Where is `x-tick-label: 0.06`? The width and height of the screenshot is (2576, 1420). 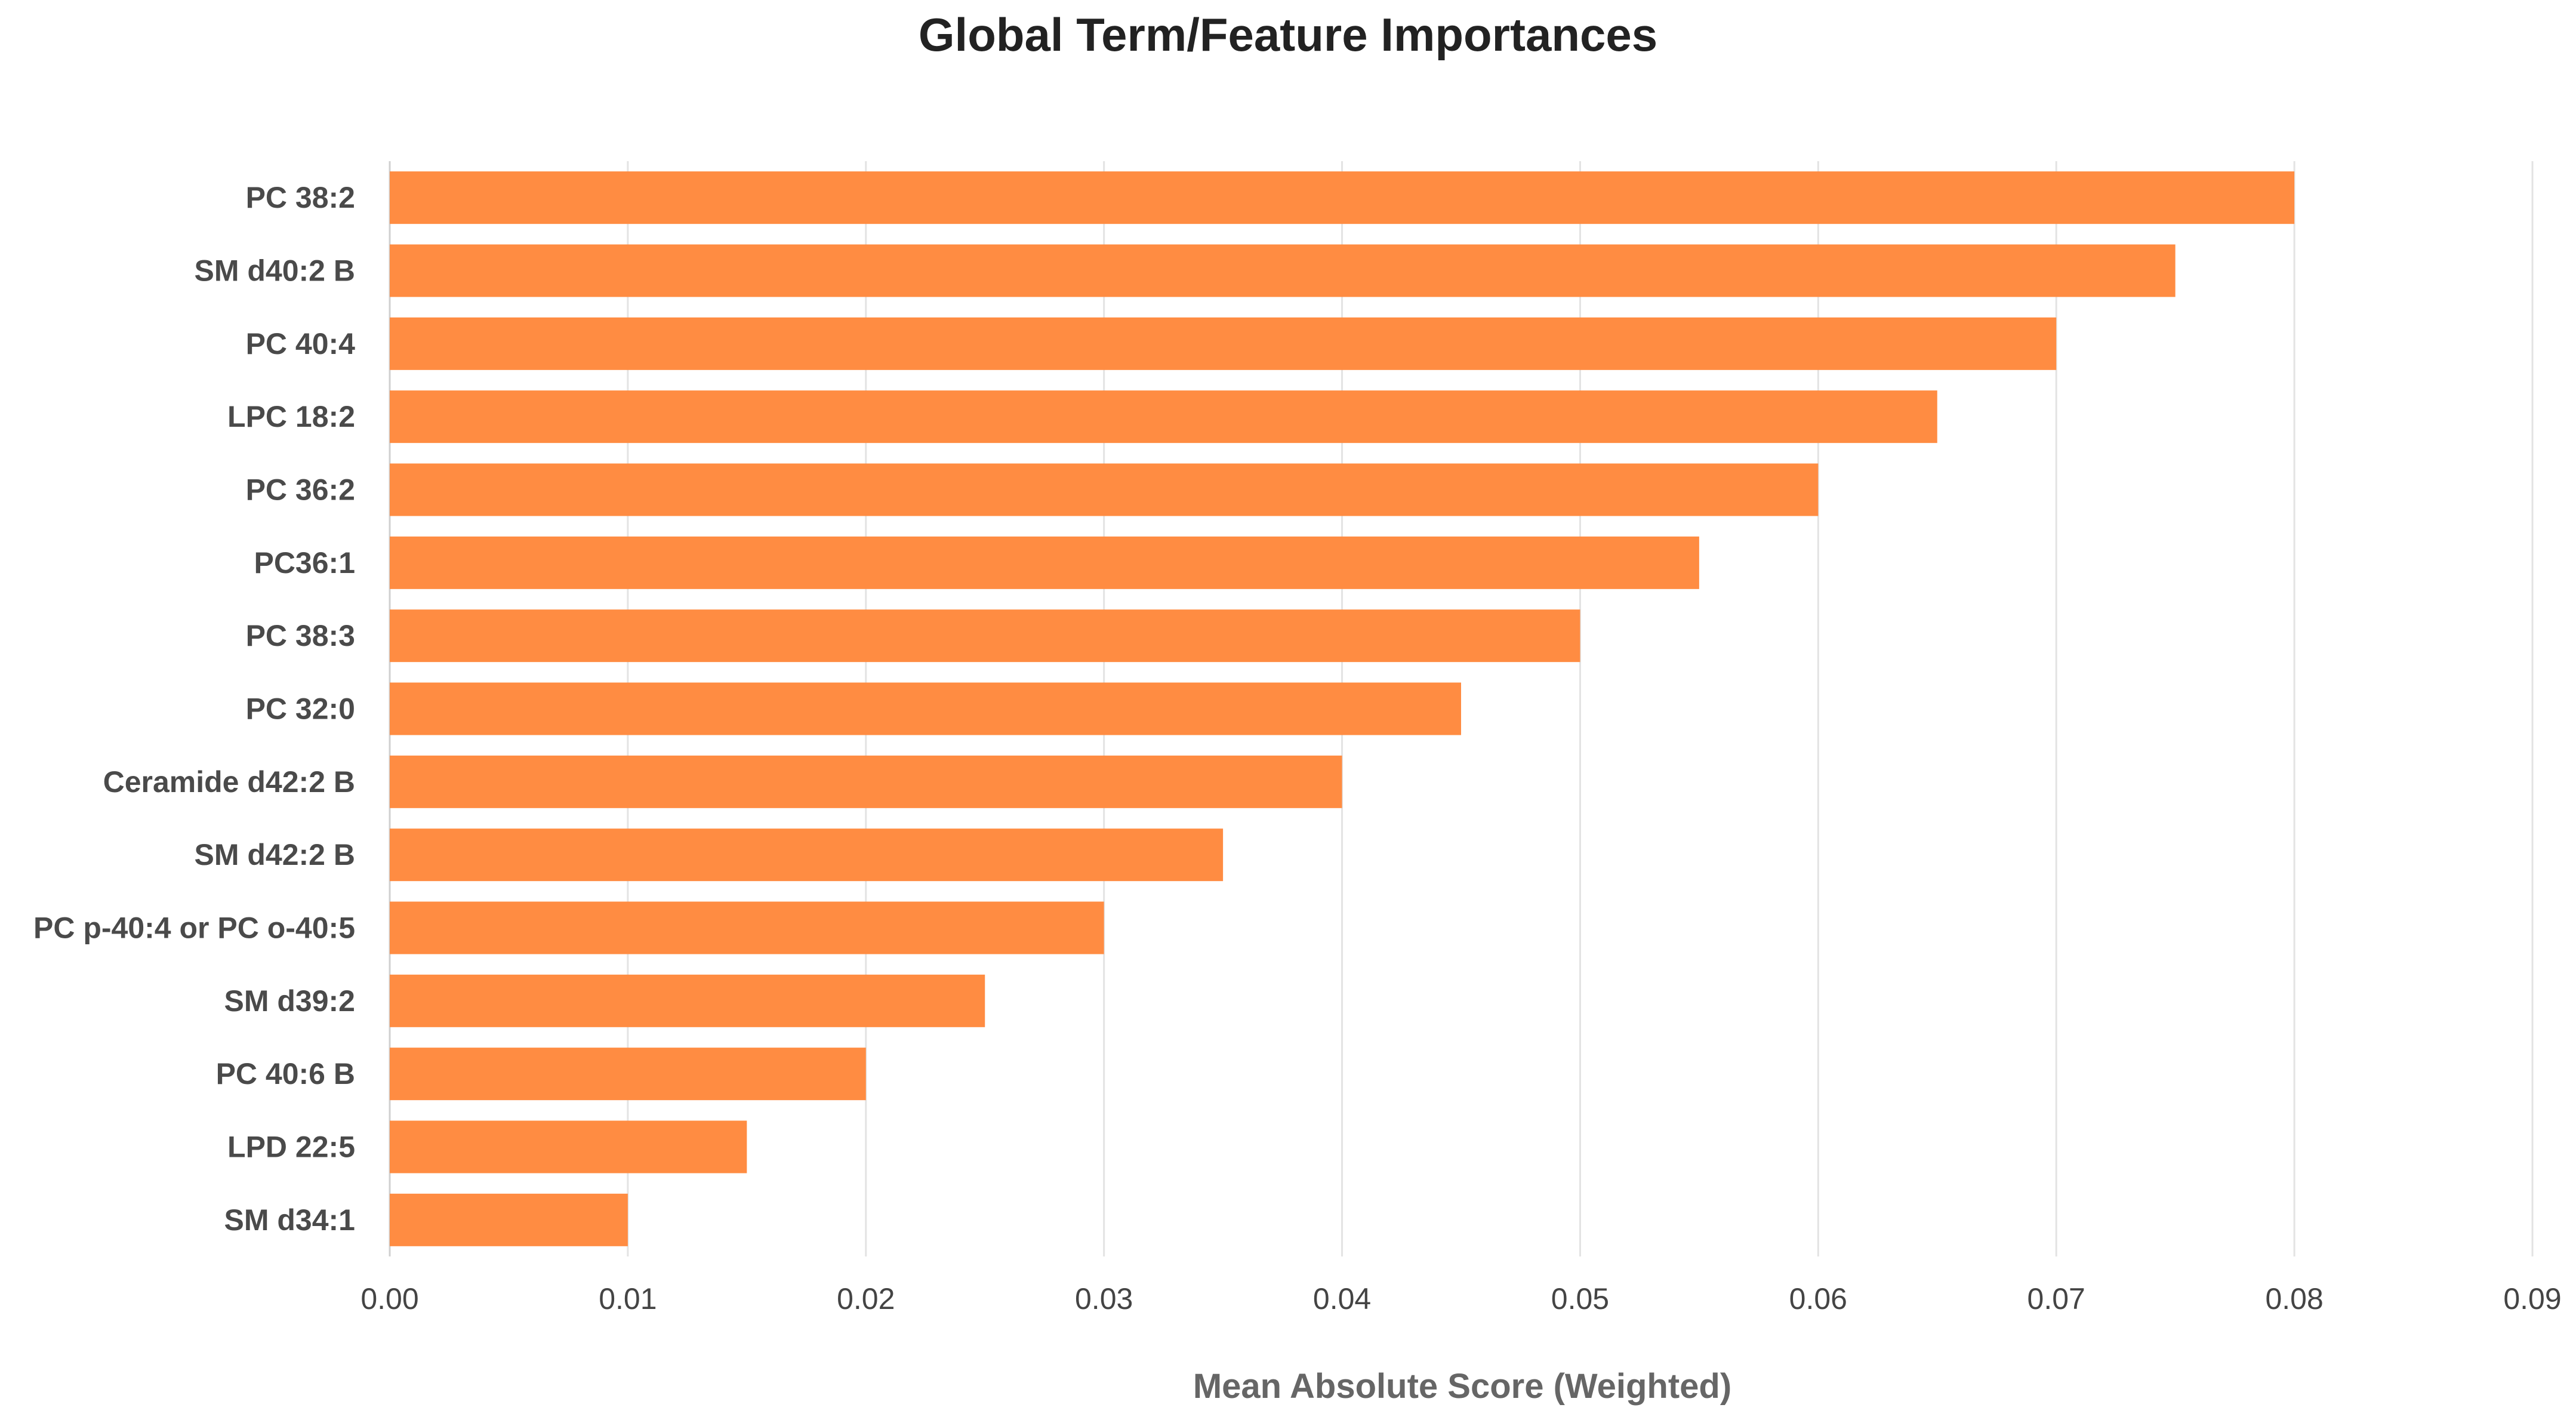
x-tick-label: 0.06 is located at coordinates (1818, 1299).